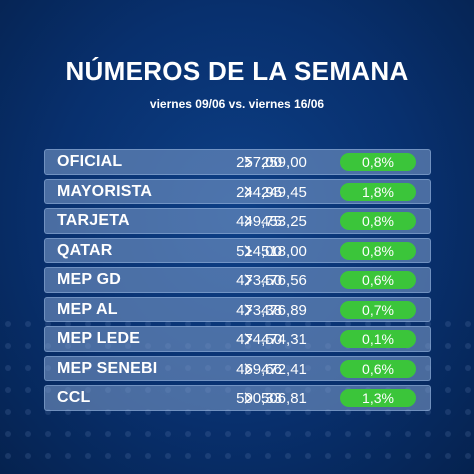 This screenshot has width=474, height=474. I want to click on date-range-subtitle: viernes 09/06 vs. viernes 16/06, so click(237, 104).